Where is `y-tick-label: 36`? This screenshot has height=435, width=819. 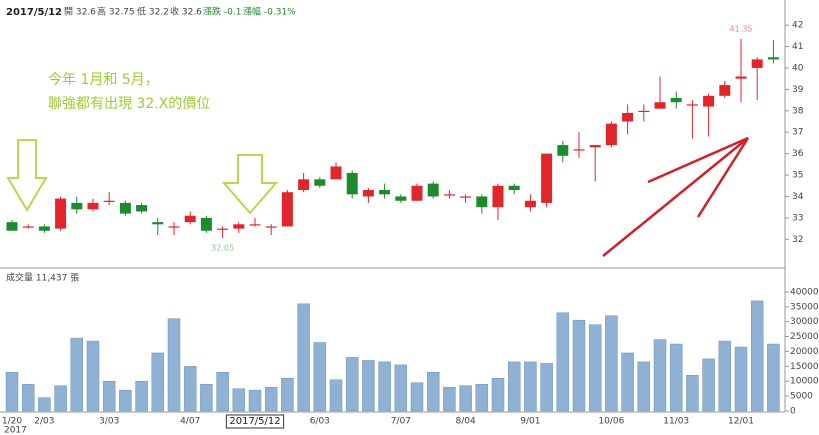 y-tick-label: 36 is located at coordinates (798, 154).